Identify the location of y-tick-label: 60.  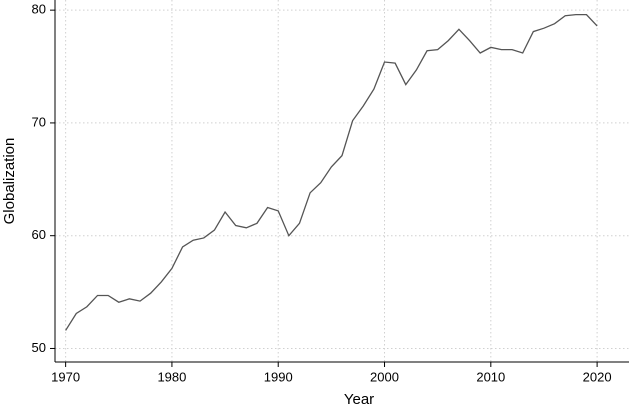
(39, 234).